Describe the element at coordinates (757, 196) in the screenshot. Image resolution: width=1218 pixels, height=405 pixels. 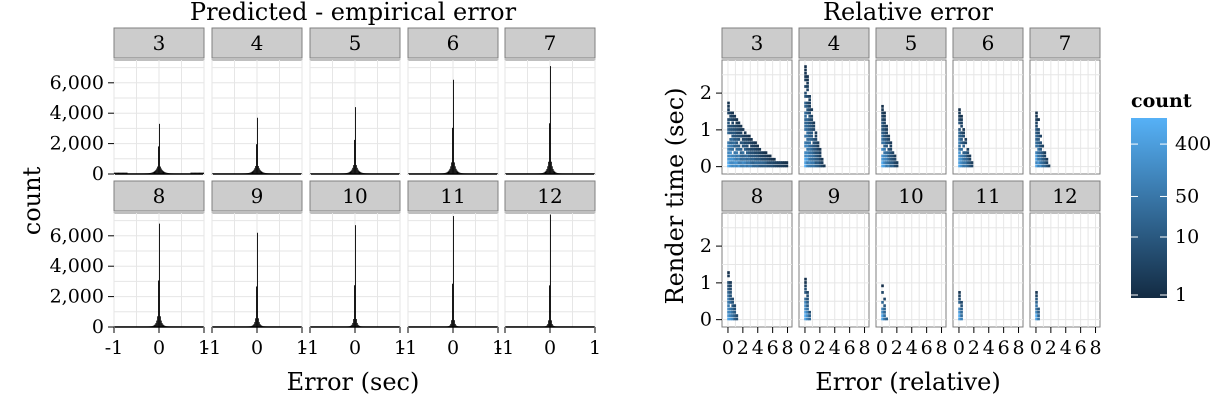
I see `facet-strip` at that location.